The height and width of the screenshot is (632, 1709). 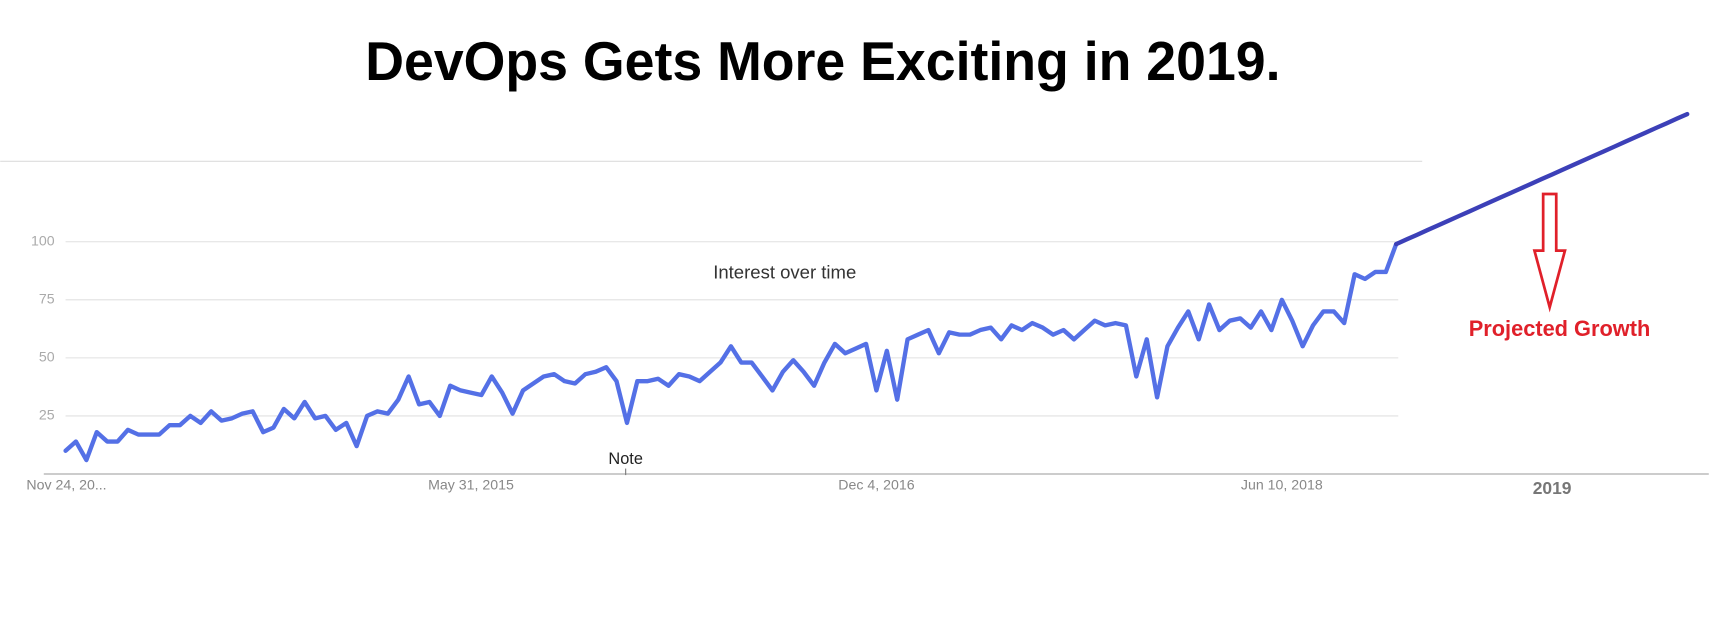 What do you see at coordinates (784, 271) in the screenshot?
I see `chart-subtitle: Interest over time` at bounding box center [784, 271].